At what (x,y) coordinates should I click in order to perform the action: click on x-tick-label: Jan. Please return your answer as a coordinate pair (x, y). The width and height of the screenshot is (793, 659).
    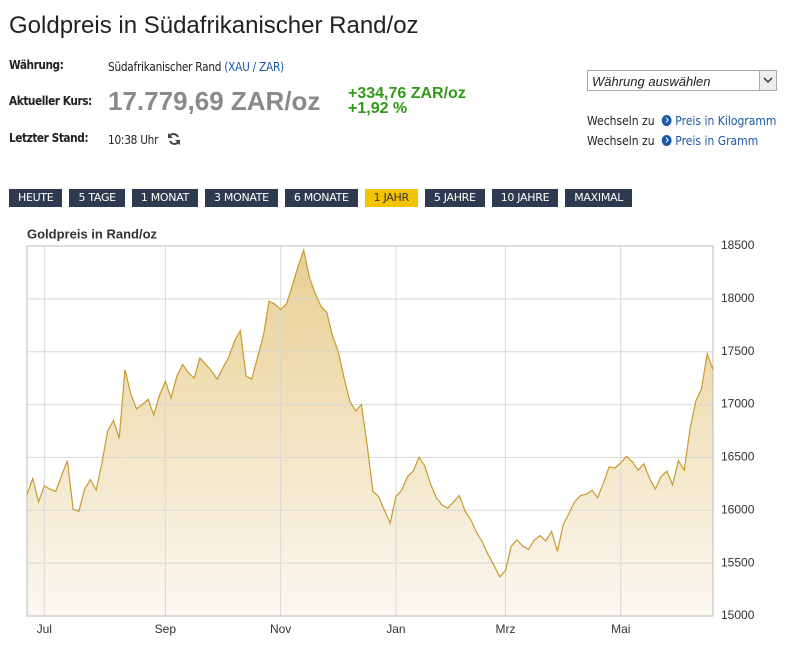
    Looking at the image, I should click on (395, 629).